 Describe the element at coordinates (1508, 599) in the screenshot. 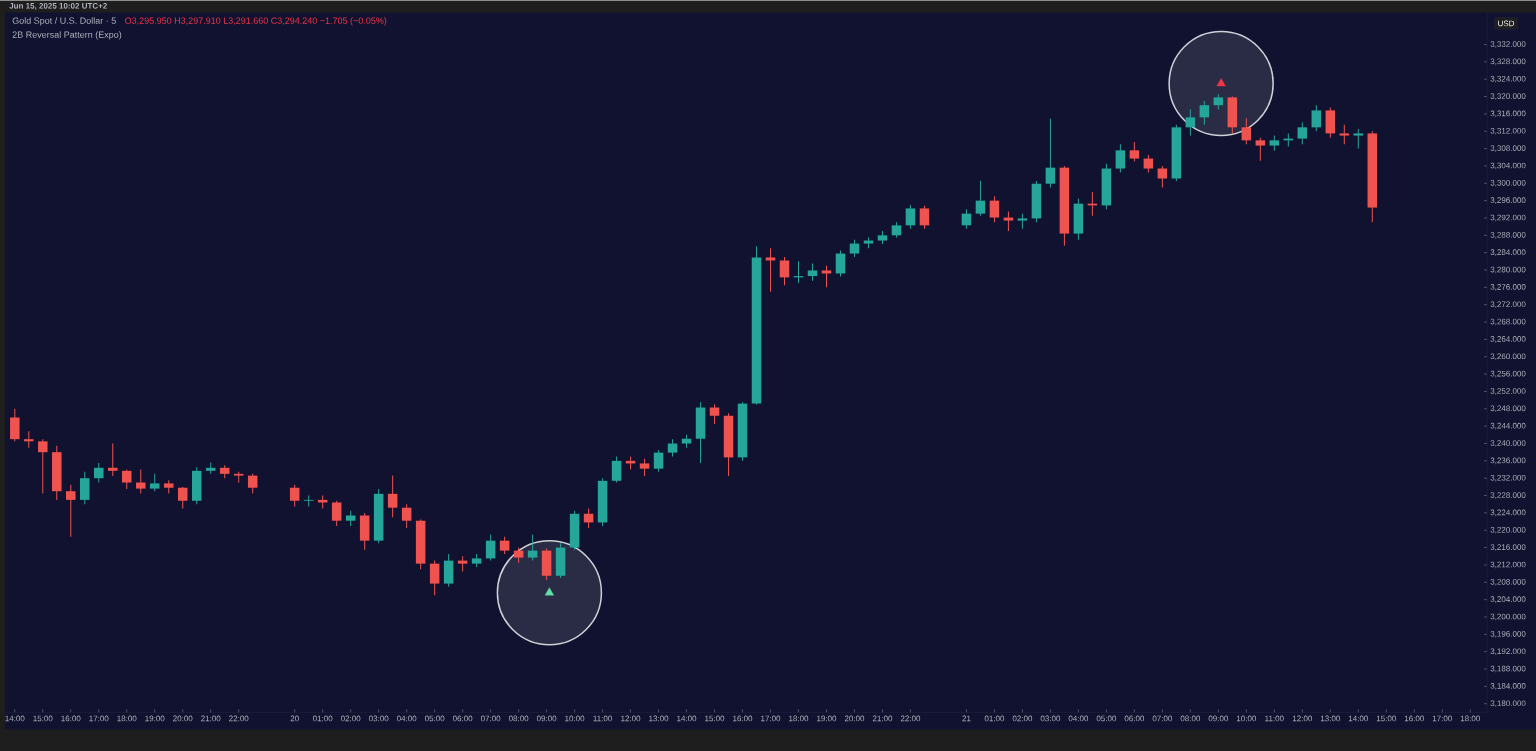

I see `y-tick-label: 3,204.000` at that location.